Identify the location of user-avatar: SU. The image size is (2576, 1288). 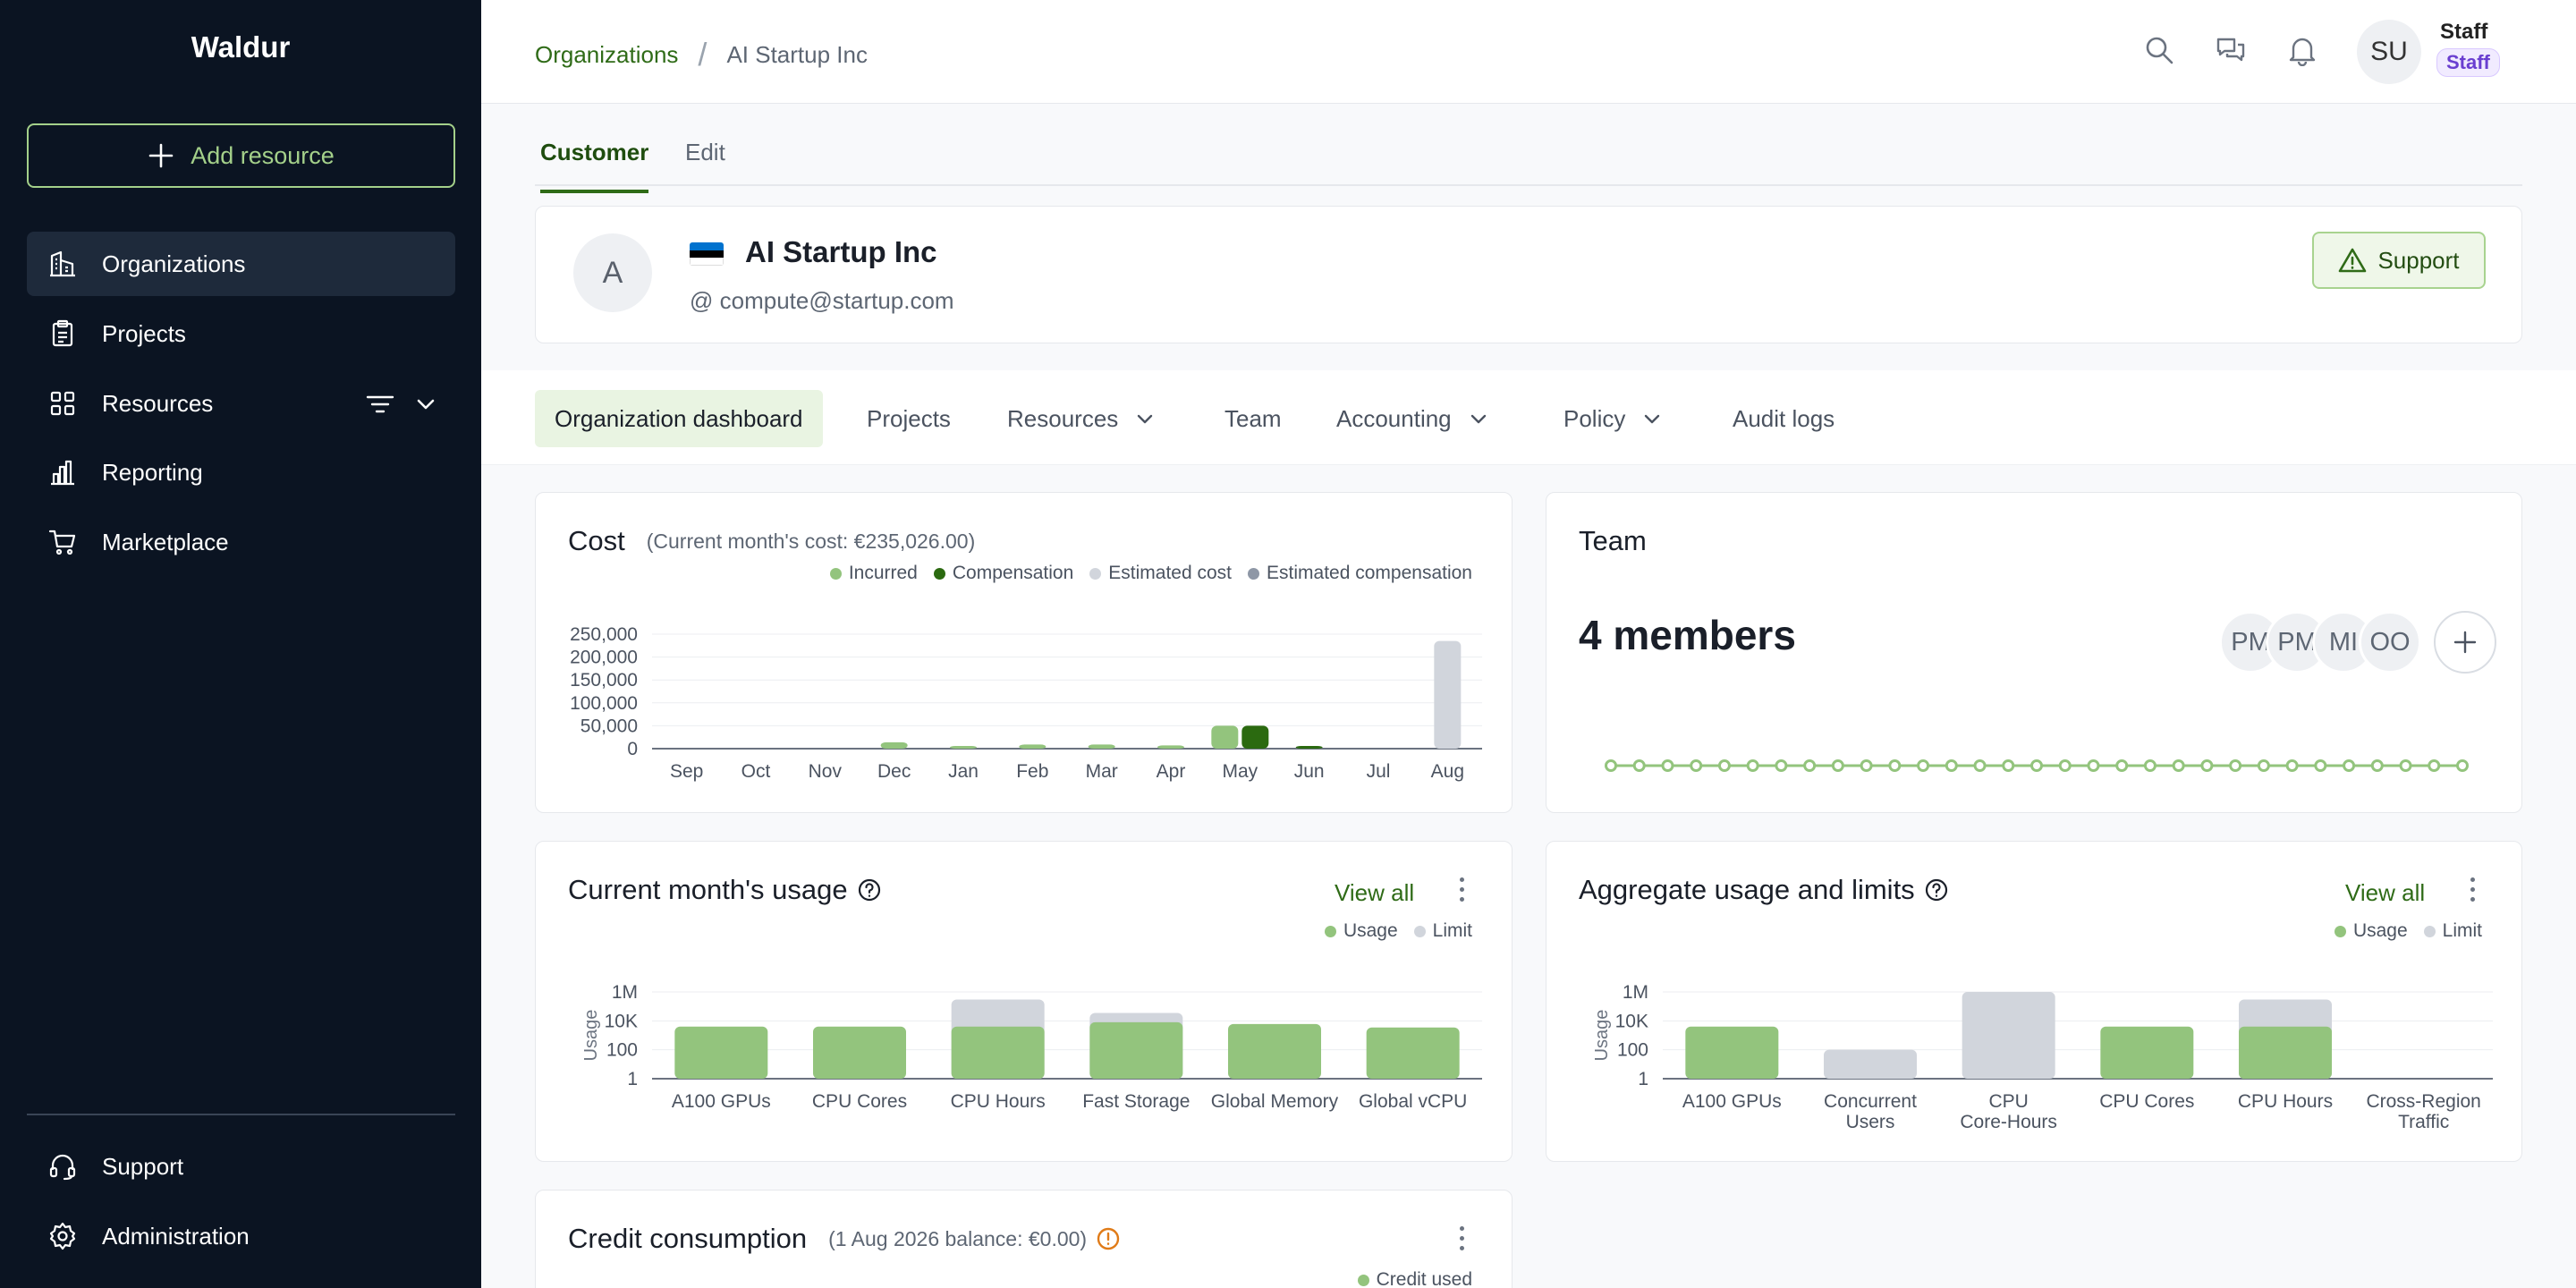
(2389, 52).